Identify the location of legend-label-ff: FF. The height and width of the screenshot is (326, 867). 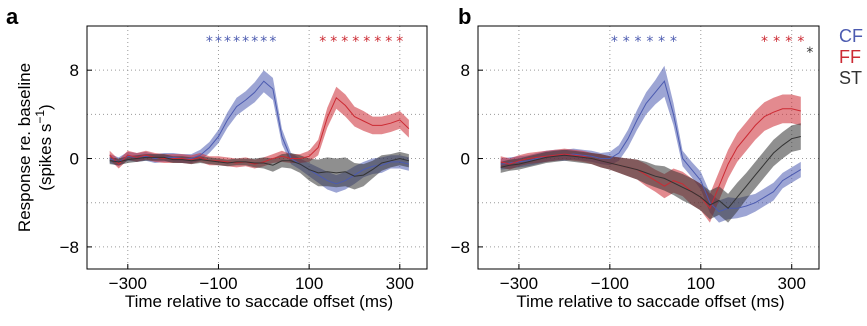
(850, 57).